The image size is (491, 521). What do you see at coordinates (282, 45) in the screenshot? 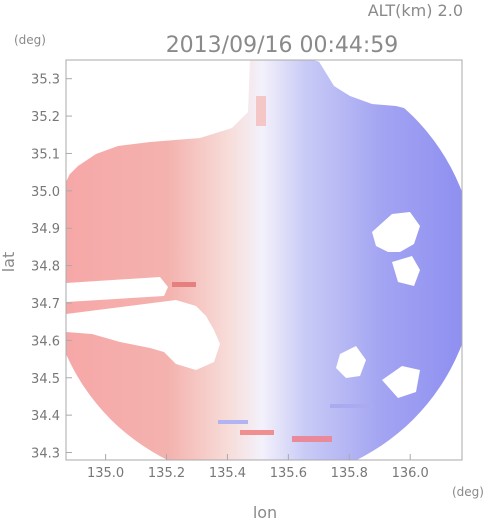
I see `chart-title: 2013/09/16 00:44:59` at bounding box center [282, 45].